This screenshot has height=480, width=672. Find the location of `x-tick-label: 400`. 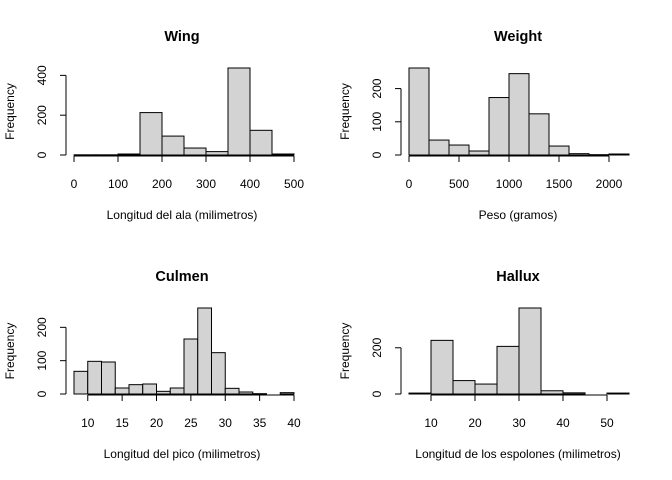

x-tick-label: 400 is located at coordinates (250, 184).